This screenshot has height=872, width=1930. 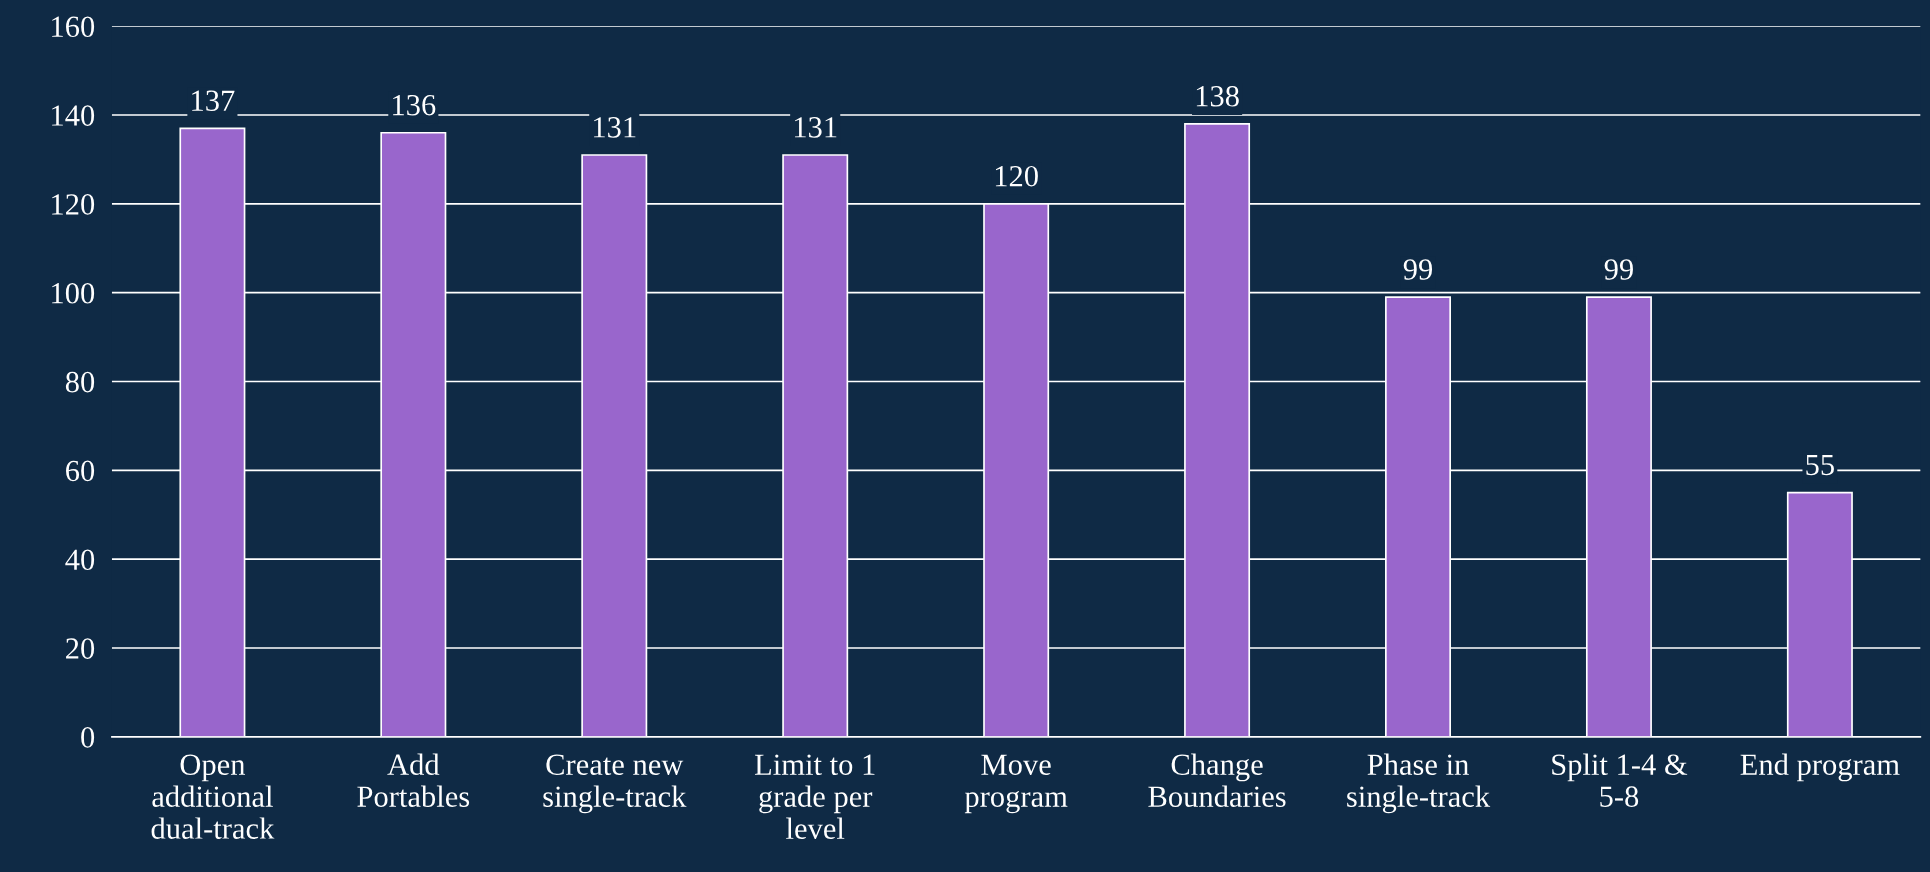 I want to click on x-tick-label: Phase in single-track, so click(x=1419, y=783).